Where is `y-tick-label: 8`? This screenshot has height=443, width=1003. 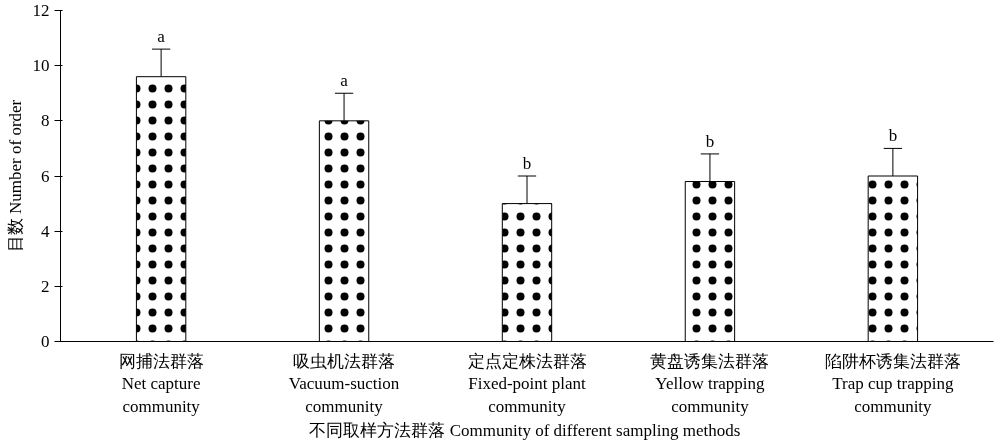 y-tick-label: 8 is located at coordinates (45, 121).